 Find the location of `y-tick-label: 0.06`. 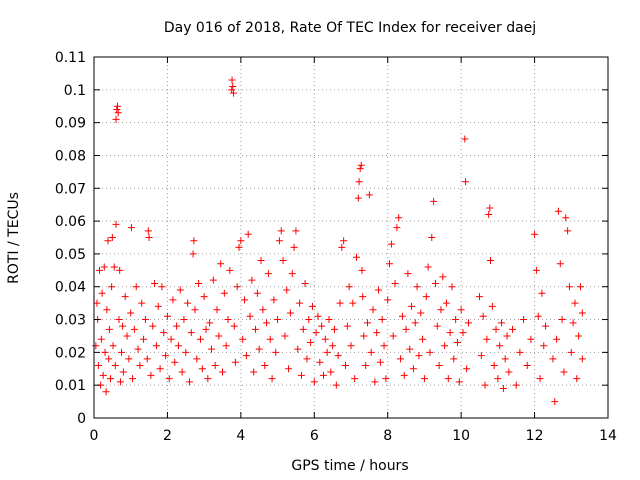

y-tick-label: 0.06 is located at coordinates (70, 222).